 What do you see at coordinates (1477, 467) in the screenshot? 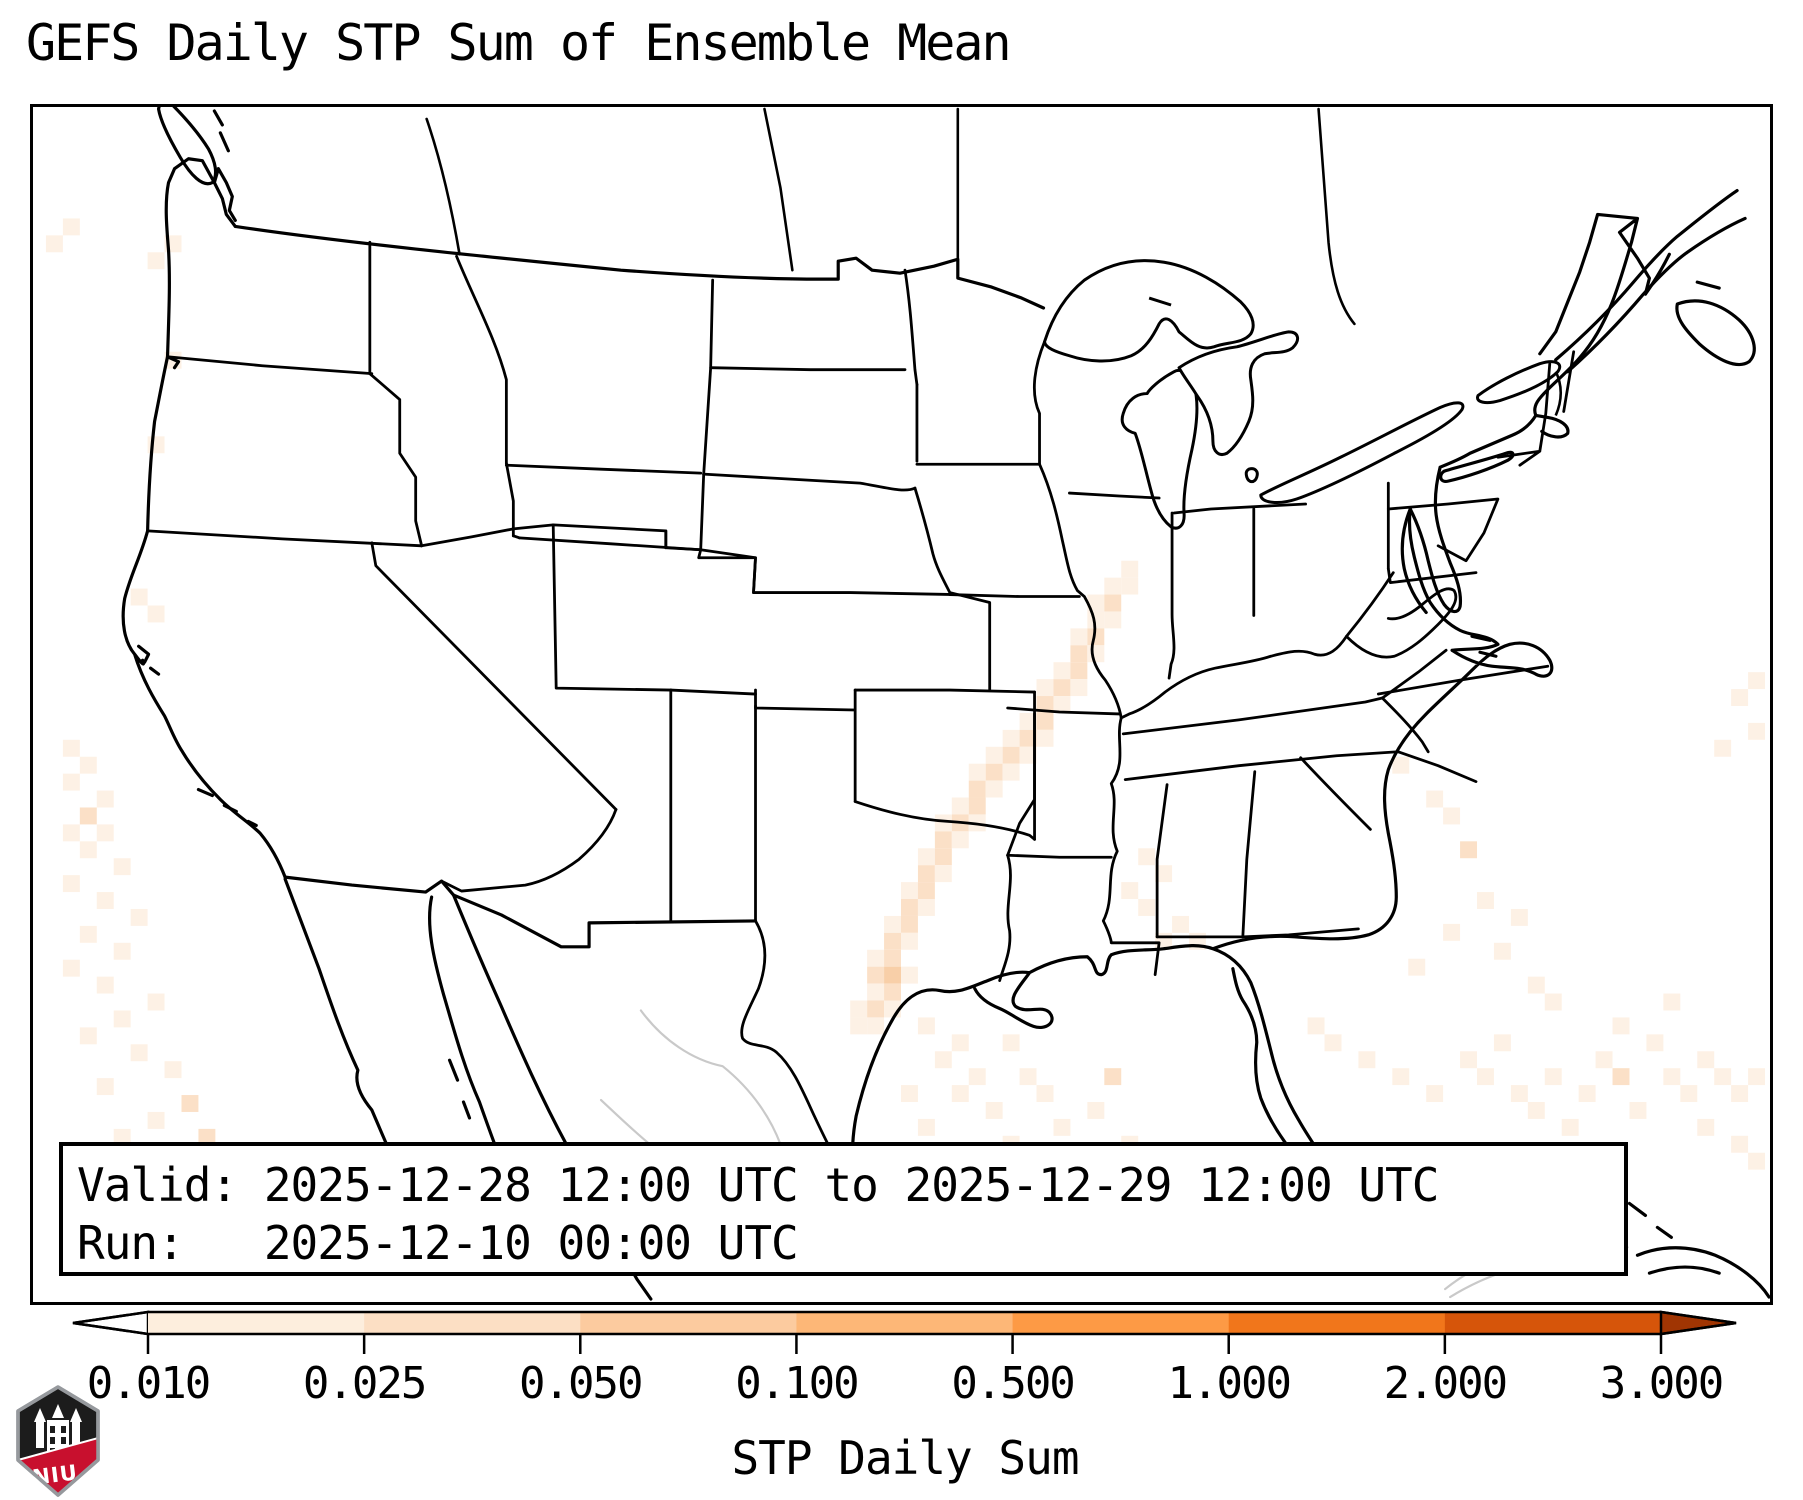
I see `long-island` at bounding box center [1477, 467].